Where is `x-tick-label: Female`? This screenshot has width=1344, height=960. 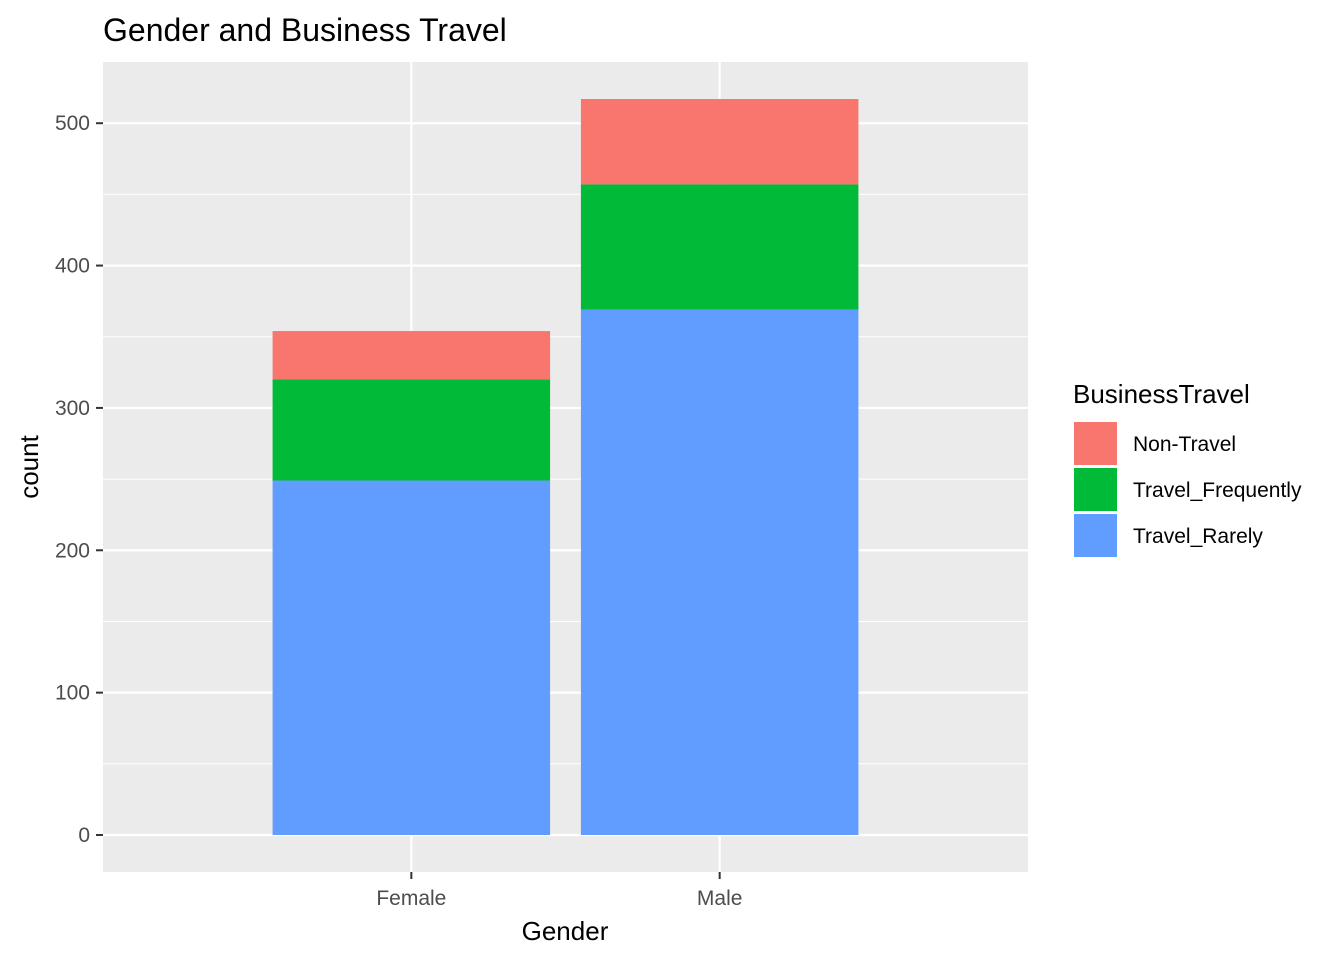 x-tick-label: Female is located at coordinates (411, 898).